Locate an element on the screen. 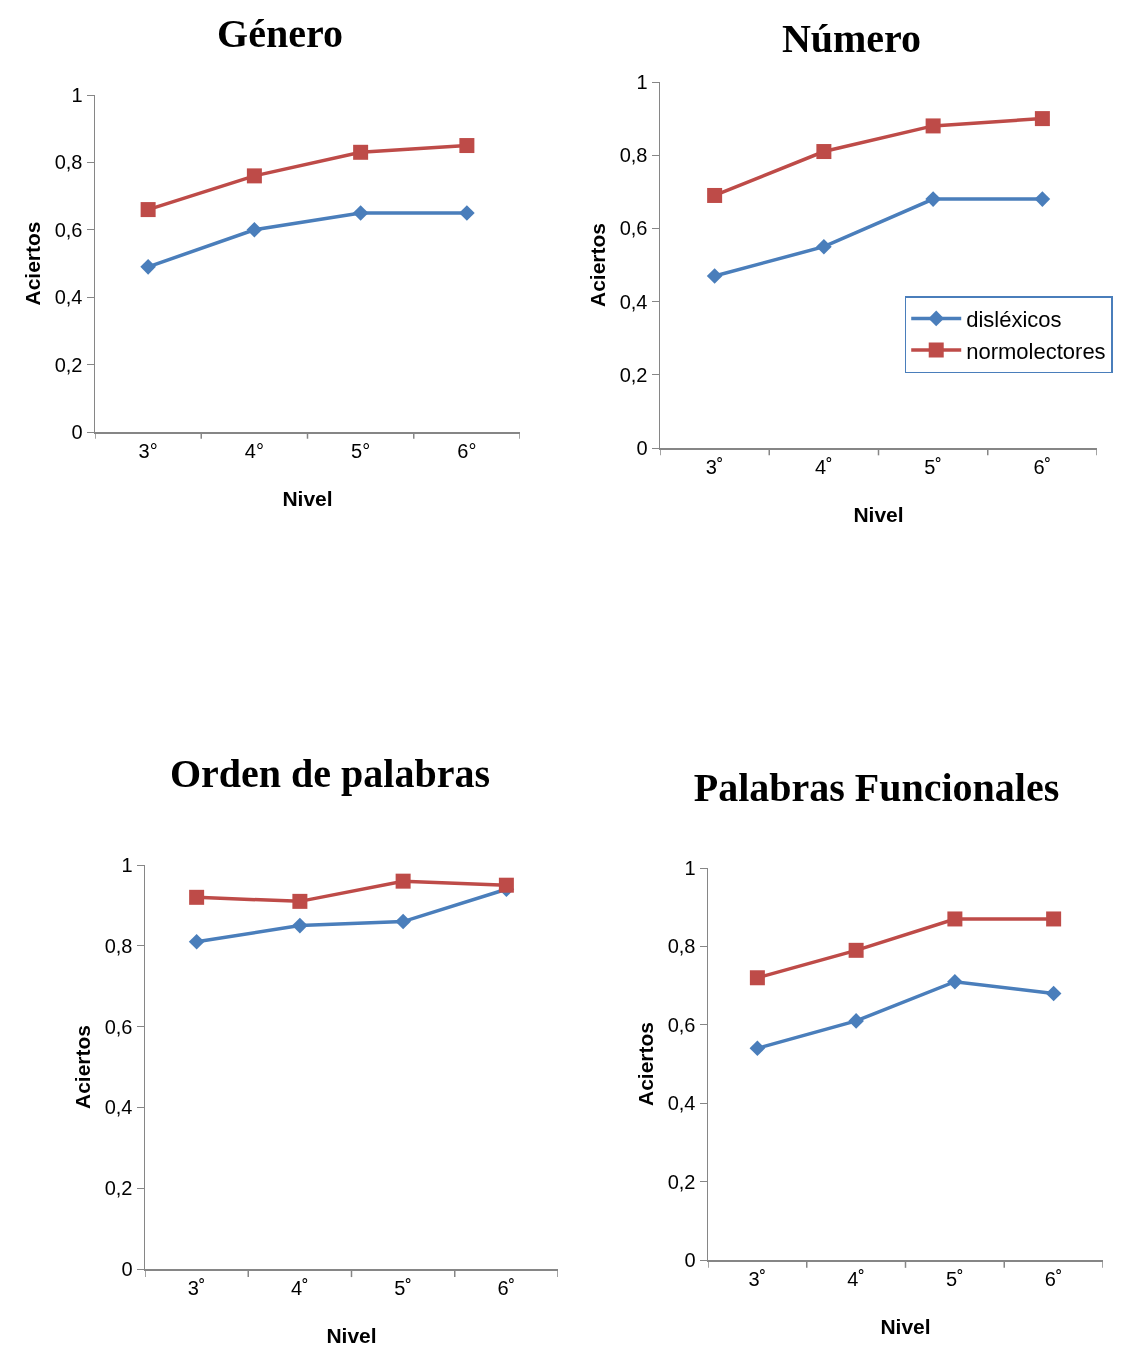 The image size is (1143, 1355). legend-label: normolectores is located at coordinates (1036, 351).